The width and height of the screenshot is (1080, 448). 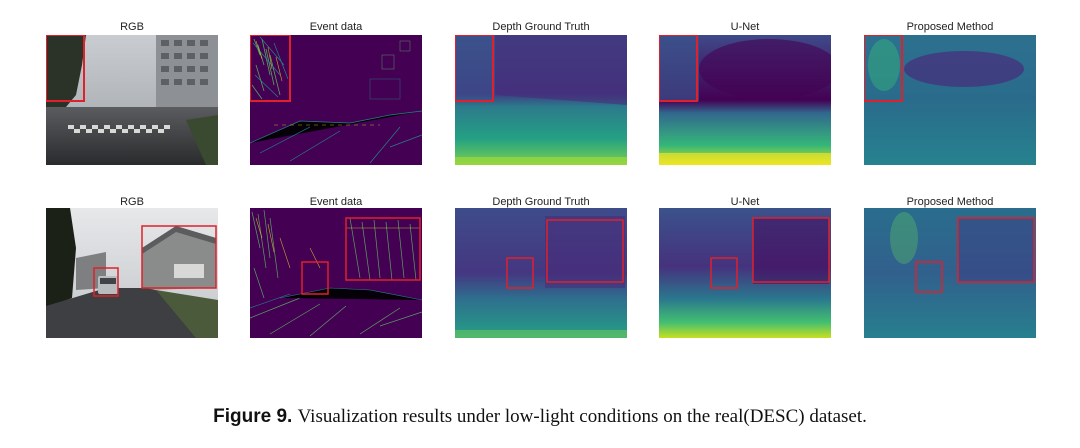 I want to click on row1-label-rgb: RGB, so click(x=132, y=27).